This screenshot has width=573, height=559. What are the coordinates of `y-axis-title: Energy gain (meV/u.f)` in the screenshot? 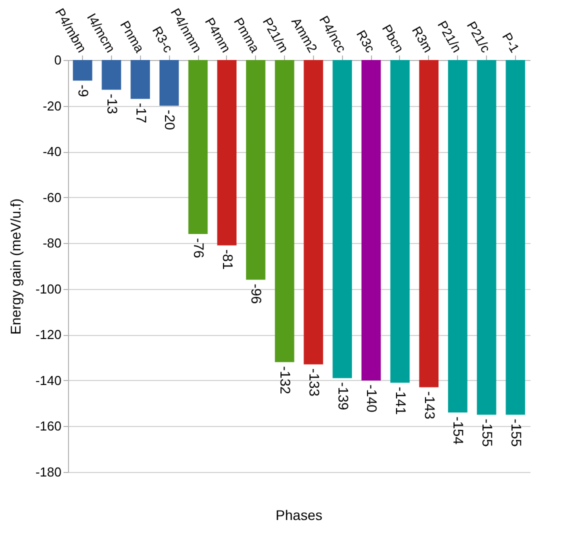 It's located at (15, 266).